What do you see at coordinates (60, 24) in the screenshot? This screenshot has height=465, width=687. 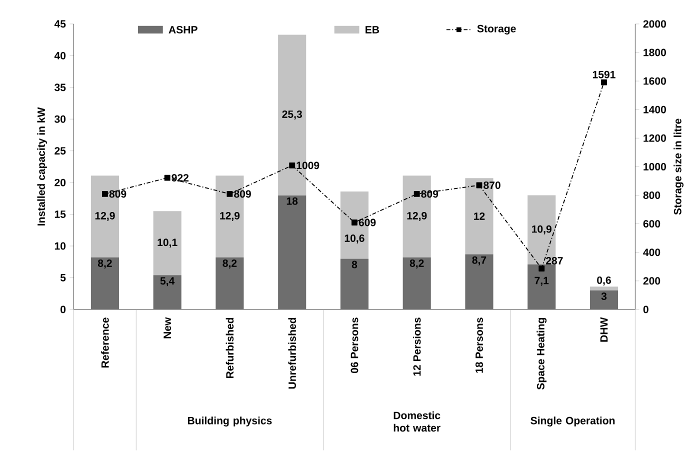 I see `y-tick-label: 45` at bounding box center [60, 24].